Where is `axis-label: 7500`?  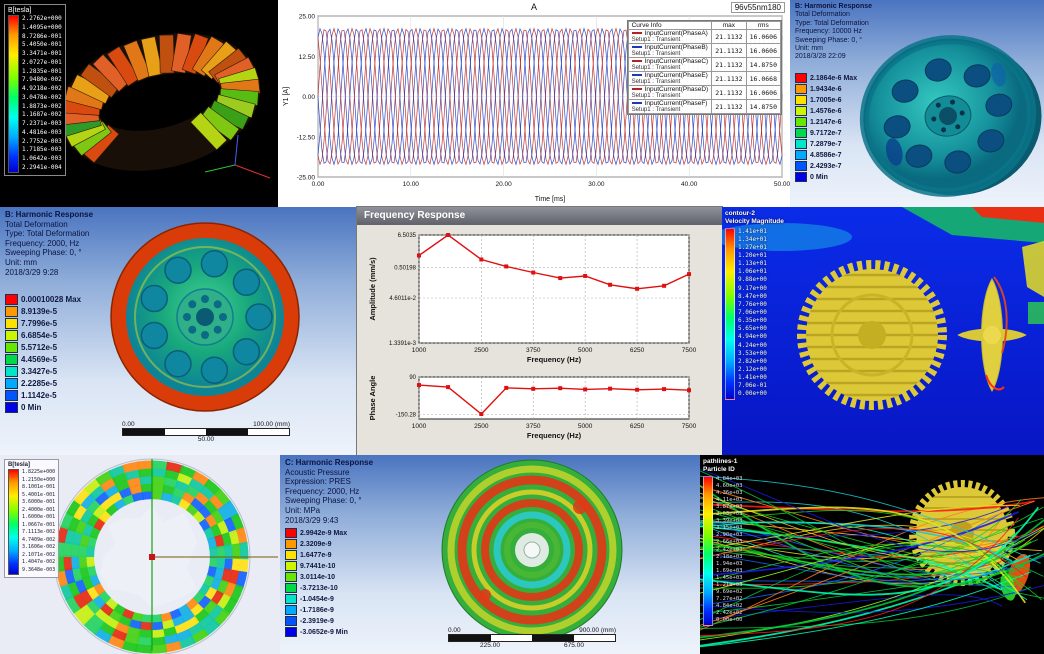 axis-label: 7500 is located at coordinates (689, 426).